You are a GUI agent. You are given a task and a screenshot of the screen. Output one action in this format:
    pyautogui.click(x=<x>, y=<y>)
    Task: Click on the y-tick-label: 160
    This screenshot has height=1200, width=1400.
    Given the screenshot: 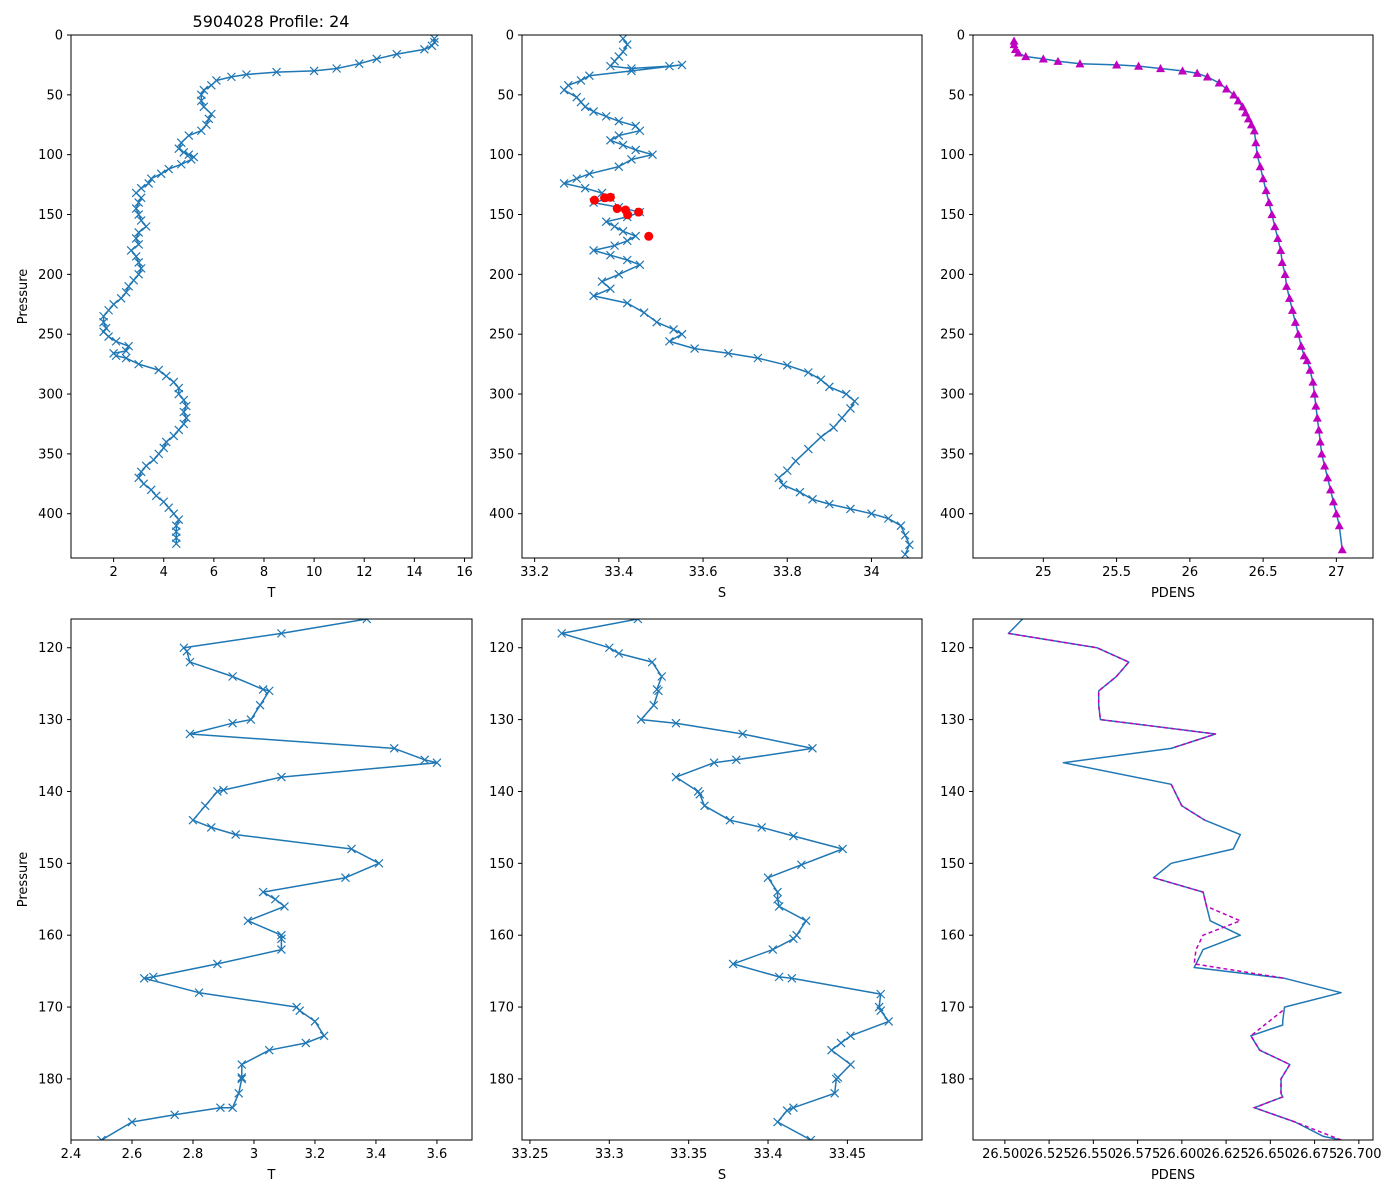 What is the action you would take?
    pyautogui.click(x=952, y=936)
    